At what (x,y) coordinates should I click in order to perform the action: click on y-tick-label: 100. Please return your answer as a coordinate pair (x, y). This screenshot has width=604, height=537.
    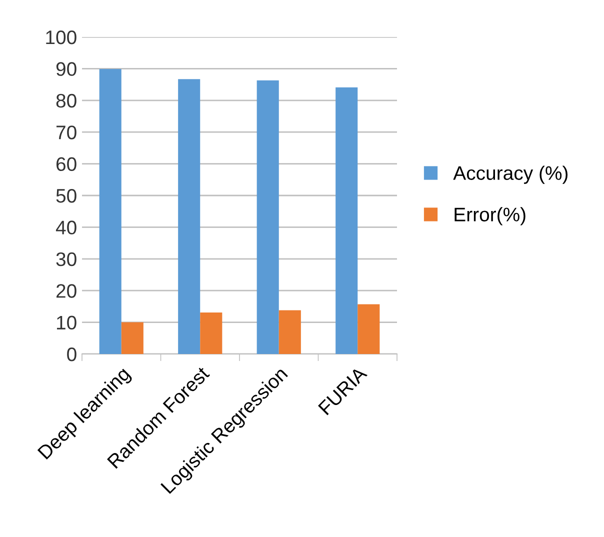
    Looking at the image, I should click on (61, 37).